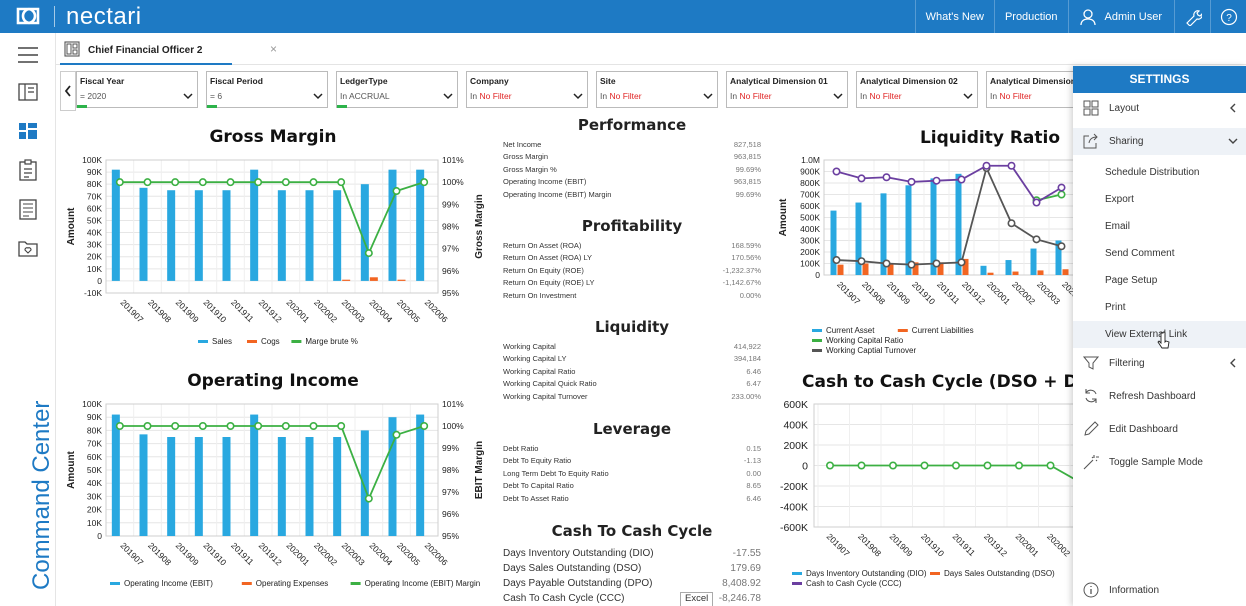 The height and width of the screenshot is (606, 1246). I want to click on sharing-item: Send Comment, so click(1159, 253).